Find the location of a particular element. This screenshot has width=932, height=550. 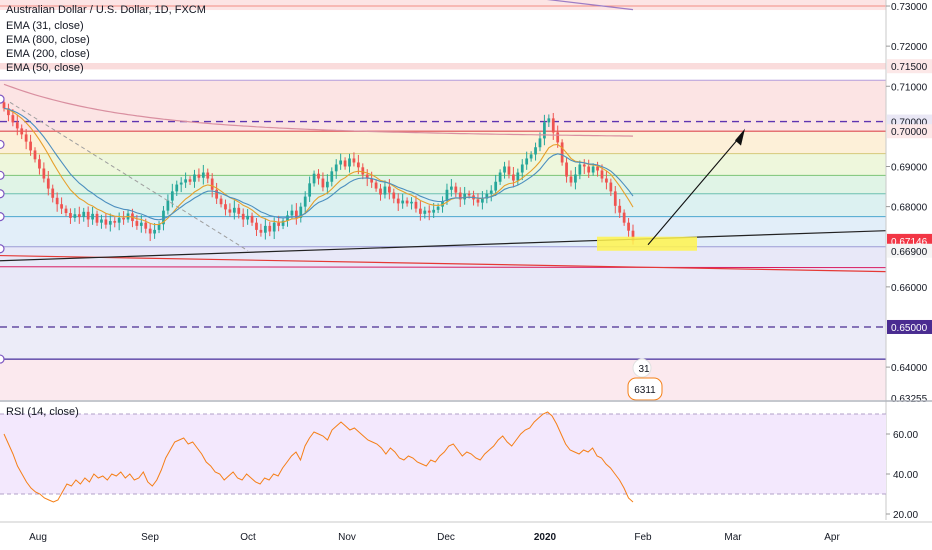

ema50-line is located at coordinates (318, 164).